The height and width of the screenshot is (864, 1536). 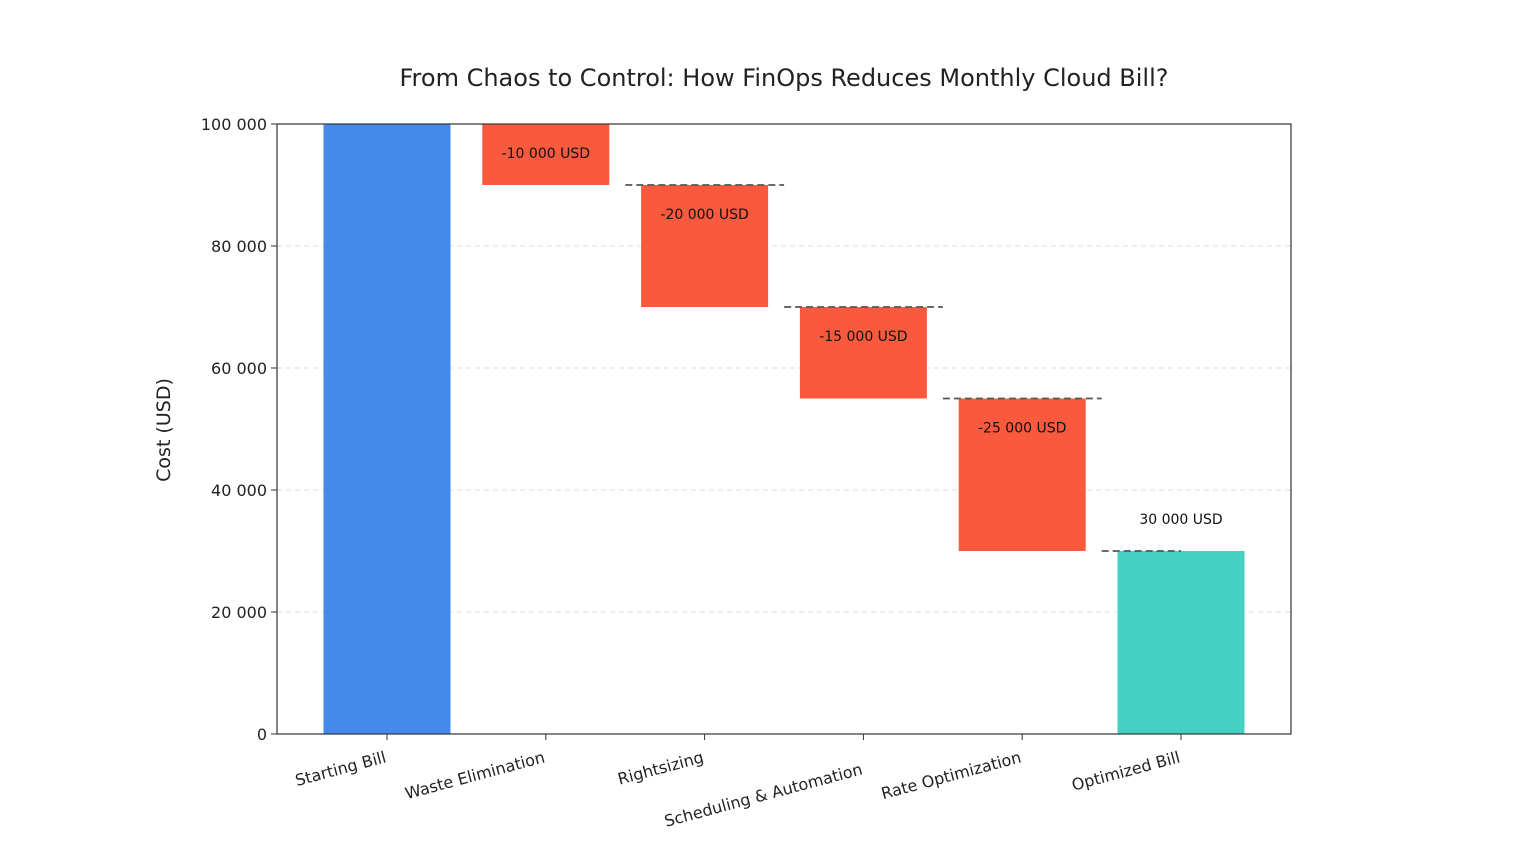 What do you see at coordinates (1126, 771) in the screenshot?
I see `x-tick-label: Optimized Bill` at bounding box center [1126, 771].